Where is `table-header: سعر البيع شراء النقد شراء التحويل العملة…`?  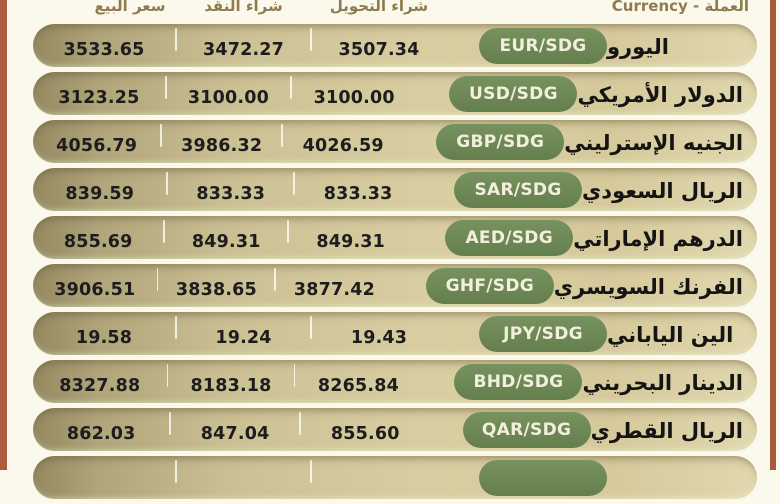 table-header: سعر البيع شراء النقد شراء التحويل العملة… is located at coordinates (395, 12).